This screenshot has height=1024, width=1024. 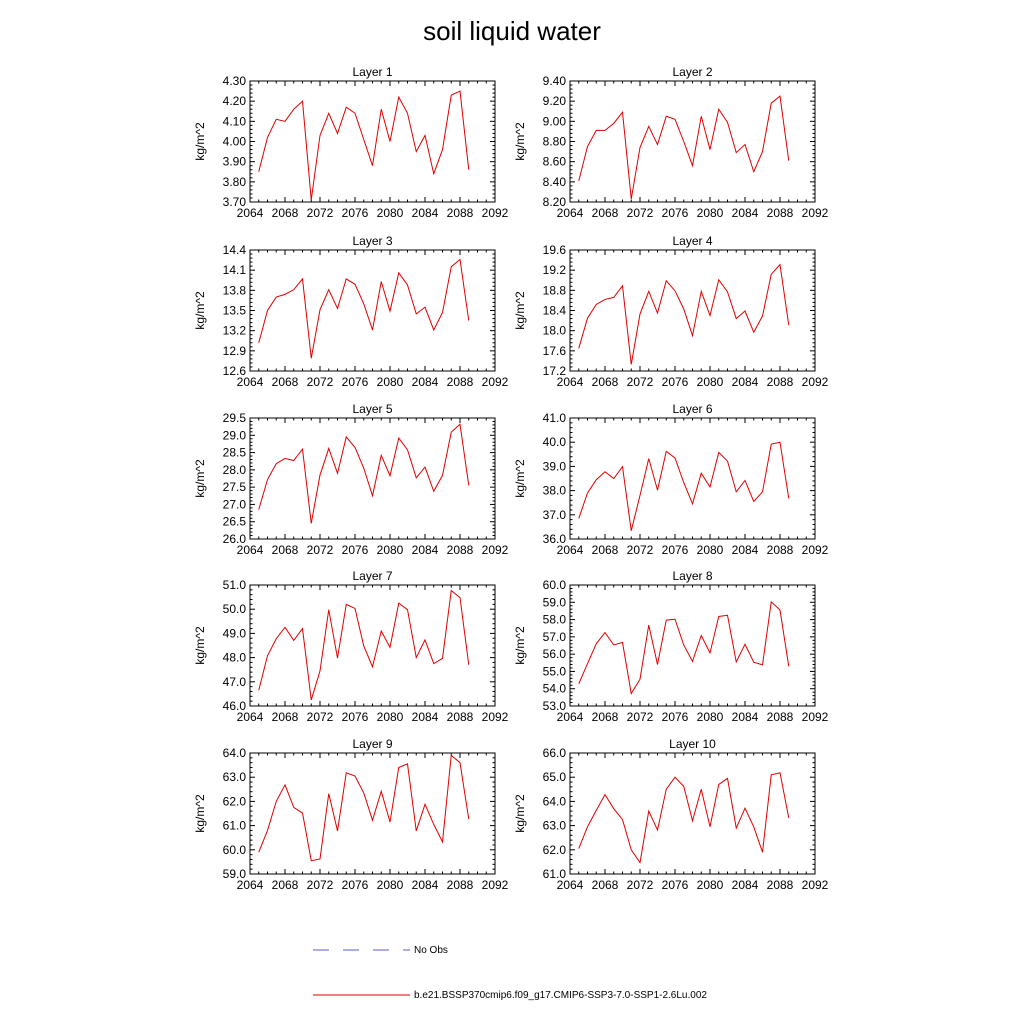 What do you see at coordinates (235, 585) in the screenshot?
I see `y-tick-label: 51.0` at bounding box center [235, 585].